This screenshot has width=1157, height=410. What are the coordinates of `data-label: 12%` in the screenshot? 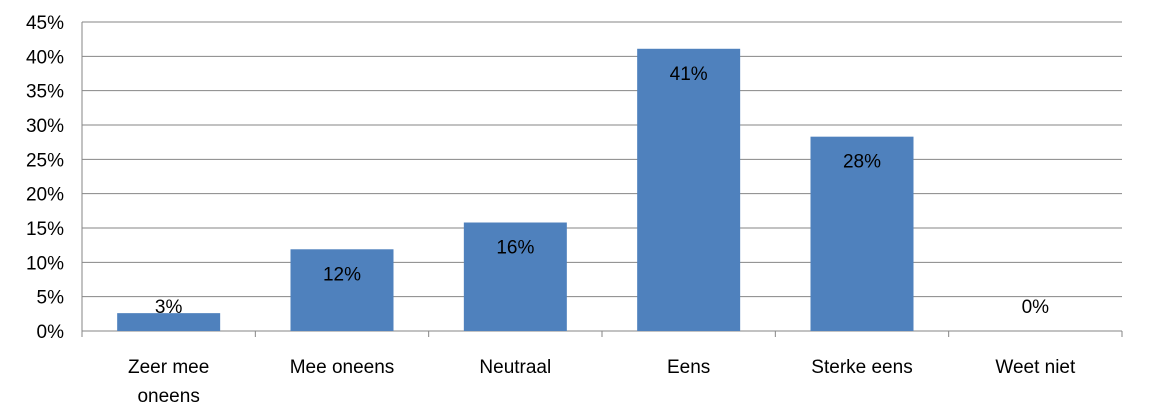 It's located at (342, 274).